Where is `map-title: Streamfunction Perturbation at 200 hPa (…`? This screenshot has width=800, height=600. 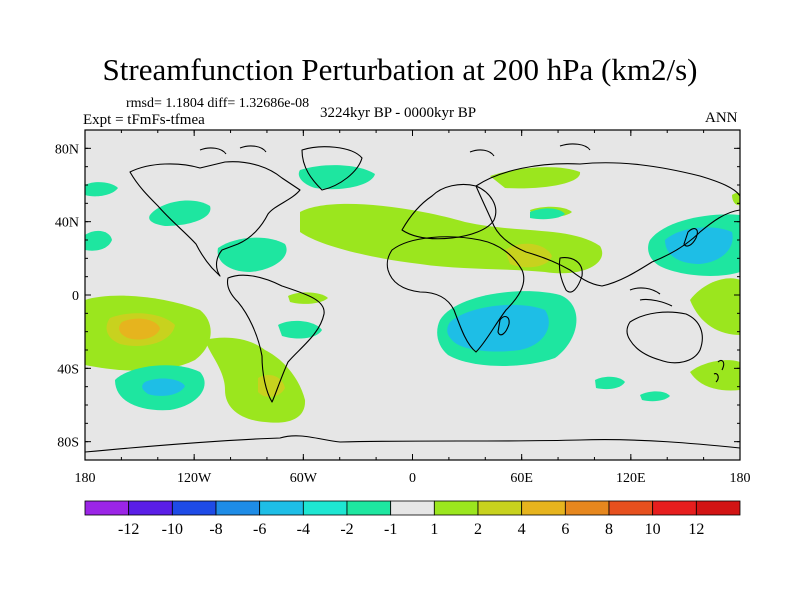
map-title: Streamfunction Perturbation at 200 hPa (… is located at coordinates (400, 69).